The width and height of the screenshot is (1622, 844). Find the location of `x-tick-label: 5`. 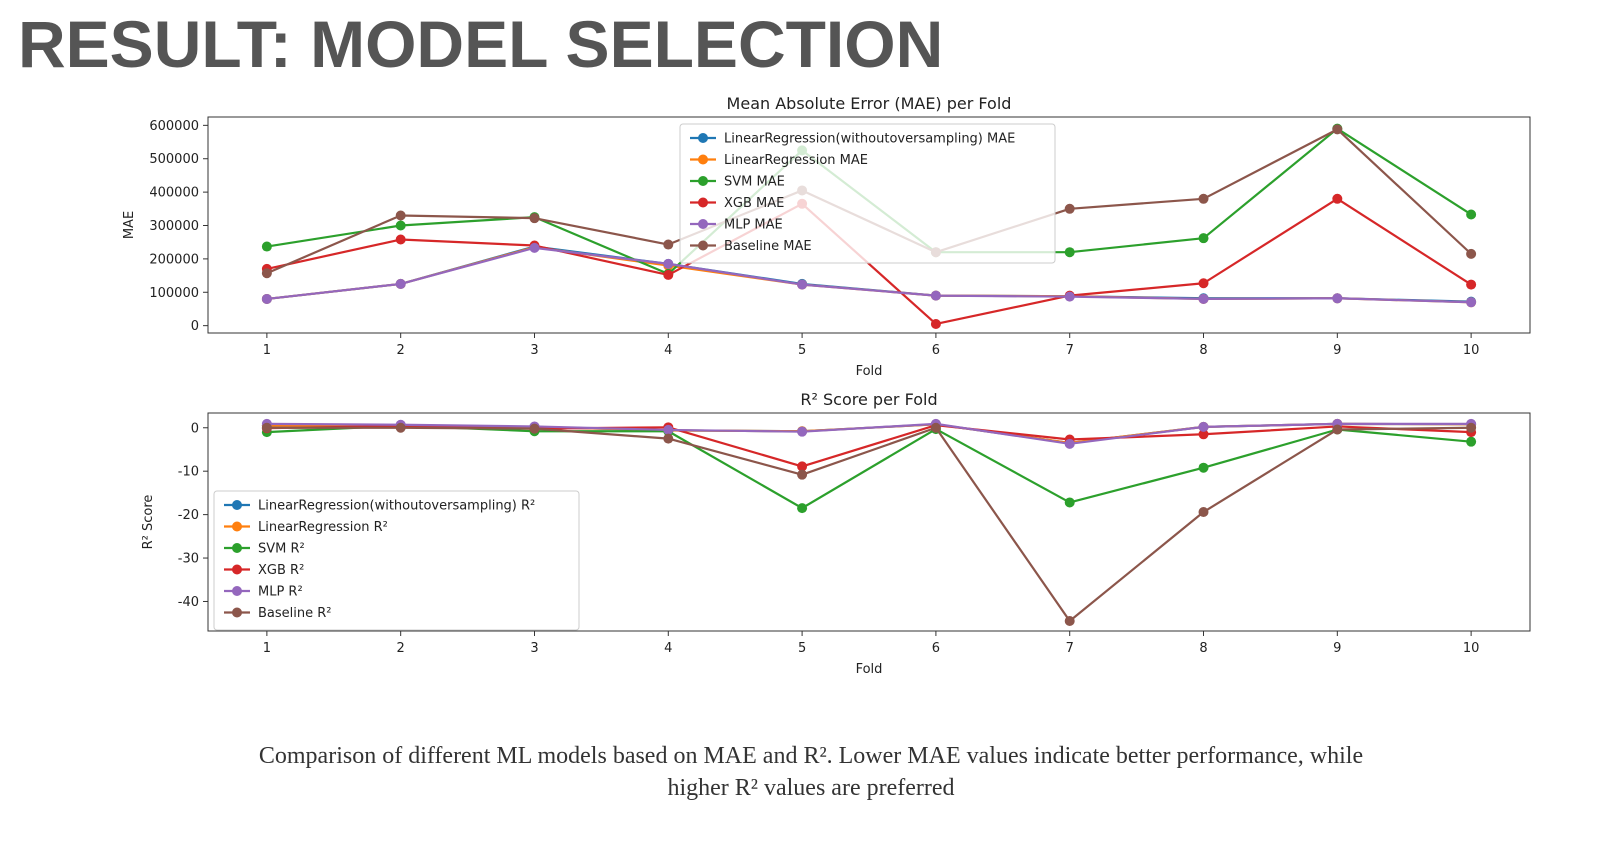

x-tick-label: 5 is located at coordinates (802, 350).